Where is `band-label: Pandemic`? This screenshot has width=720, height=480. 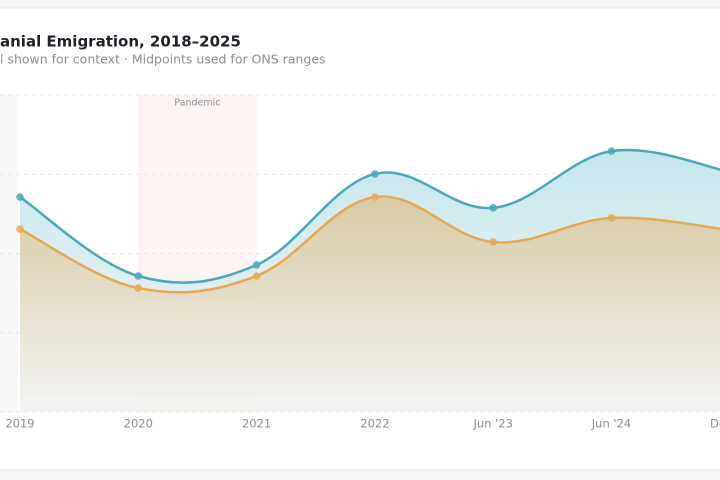 band-label: Pandemic is located at coordinates (197, 103).